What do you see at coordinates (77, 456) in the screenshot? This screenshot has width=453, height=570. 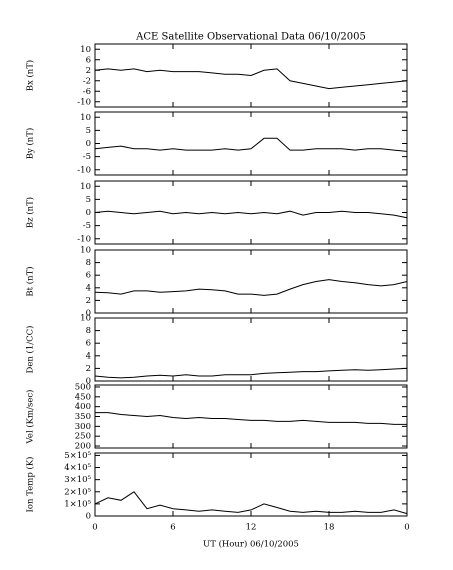 I see `y-tick-label: 5×10⁵` at bounding box center [77, 456].